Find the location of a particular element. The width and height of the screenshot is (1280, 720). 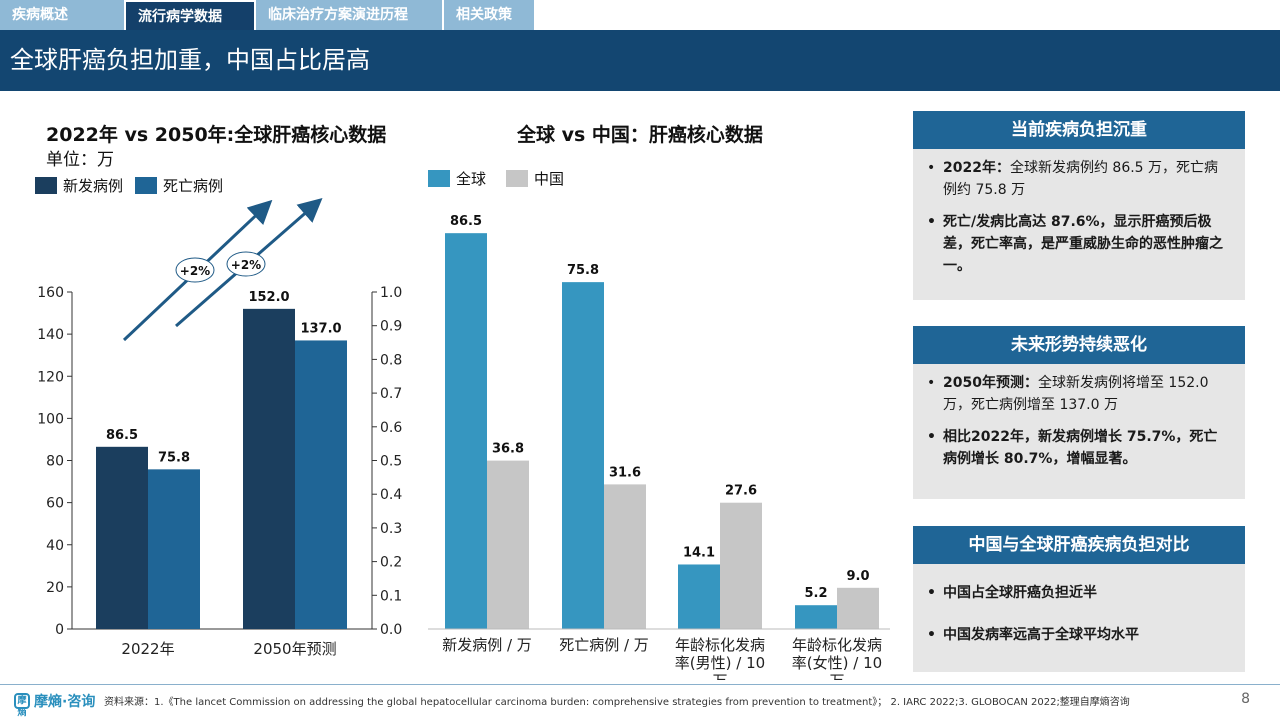

legend-item-deaths: 死亡病例 is located at coordinates (179, 185).